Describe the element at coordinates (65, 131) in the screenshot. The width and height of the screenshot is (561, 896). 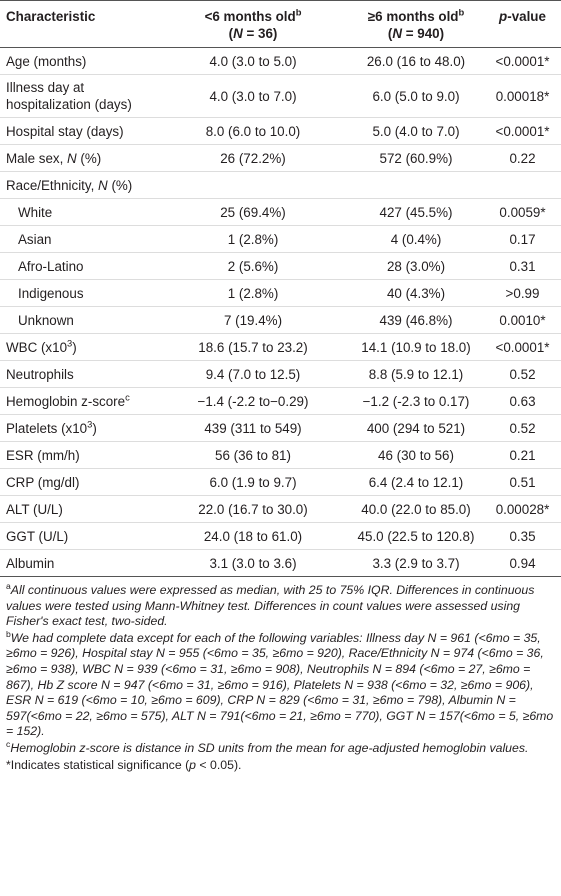
I see `text-run: Hospital stay (days)` at that location.